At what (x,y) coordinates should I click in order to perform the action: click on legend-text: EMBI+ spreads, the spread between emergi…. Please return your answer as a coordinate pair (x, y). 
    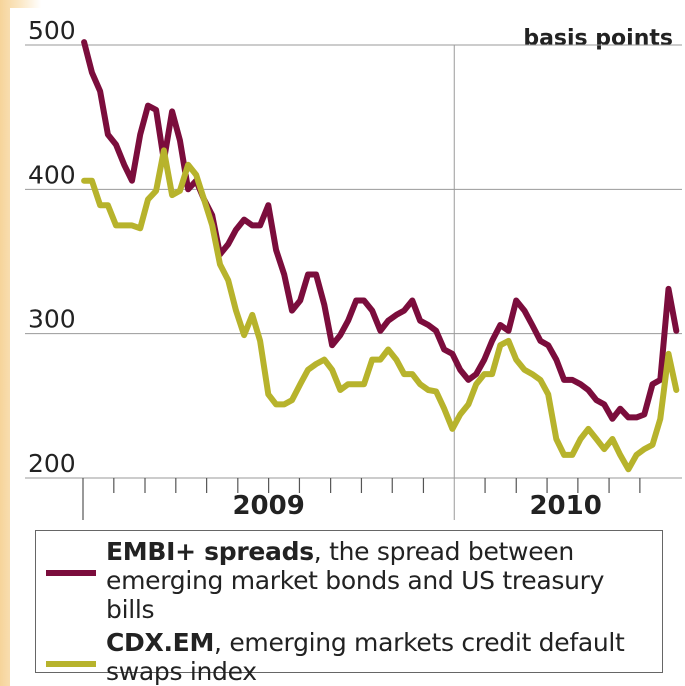
    Looking at the image, I should click on (379, 580).